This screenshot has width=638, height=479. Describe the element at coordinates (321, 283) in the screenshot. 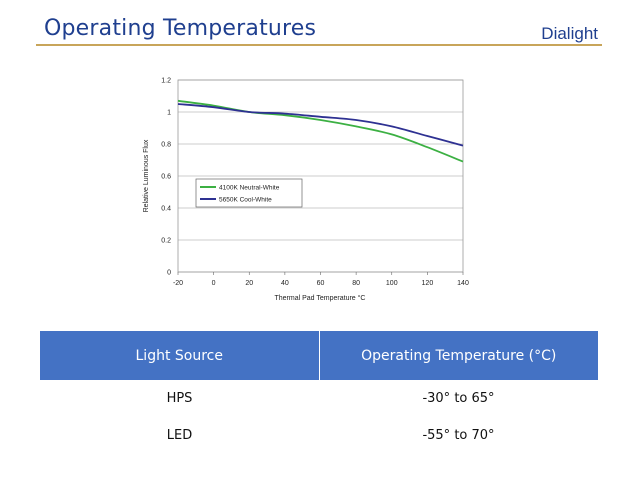

I see `x-tick-label: 60` at that location.